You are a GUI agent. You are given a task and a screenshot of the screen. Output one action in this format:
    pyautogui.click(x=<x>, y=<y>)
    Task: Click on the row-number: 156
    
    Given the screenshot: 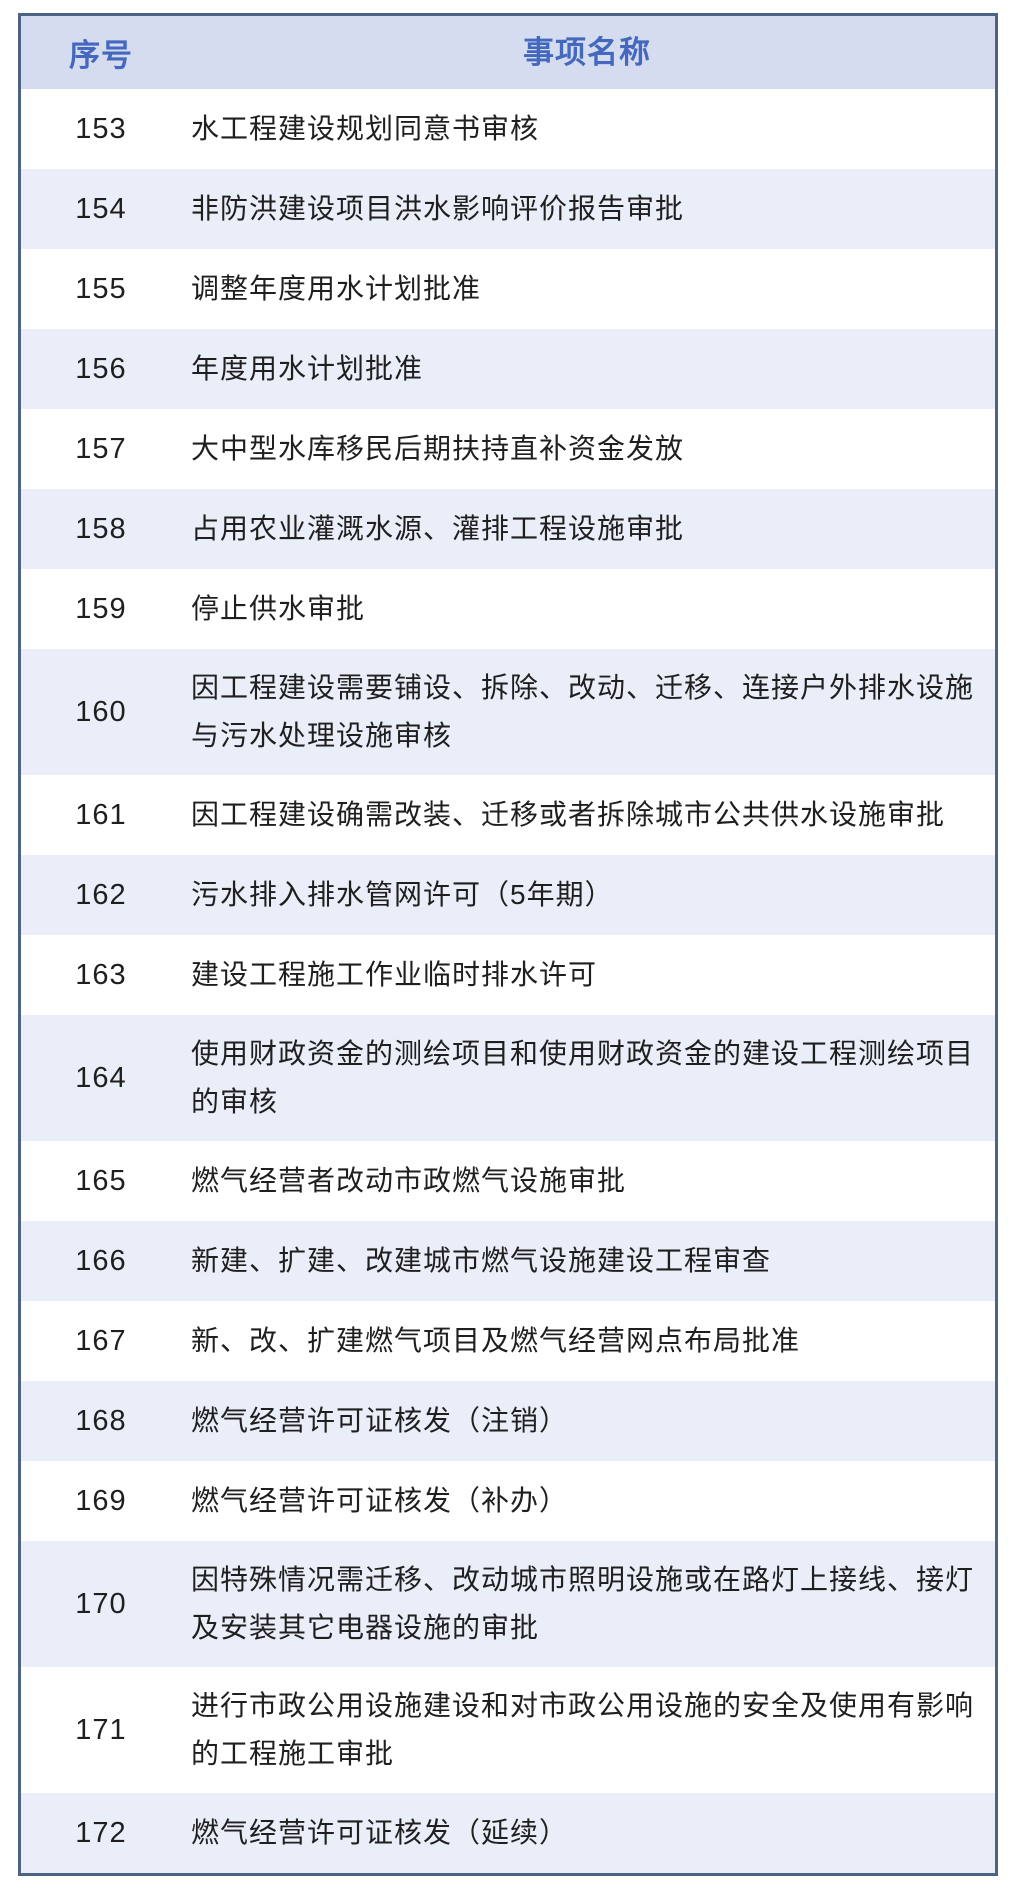 What is the action you would take?
    pyautogui.click(x=101, y=368)
    